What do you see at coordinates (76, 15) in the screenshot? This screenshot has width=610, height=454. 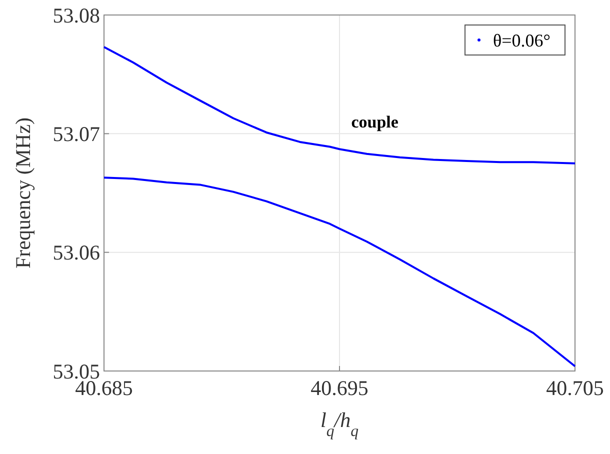 I see `y-tick-label: 53.08` at bounding box center [76, 15].